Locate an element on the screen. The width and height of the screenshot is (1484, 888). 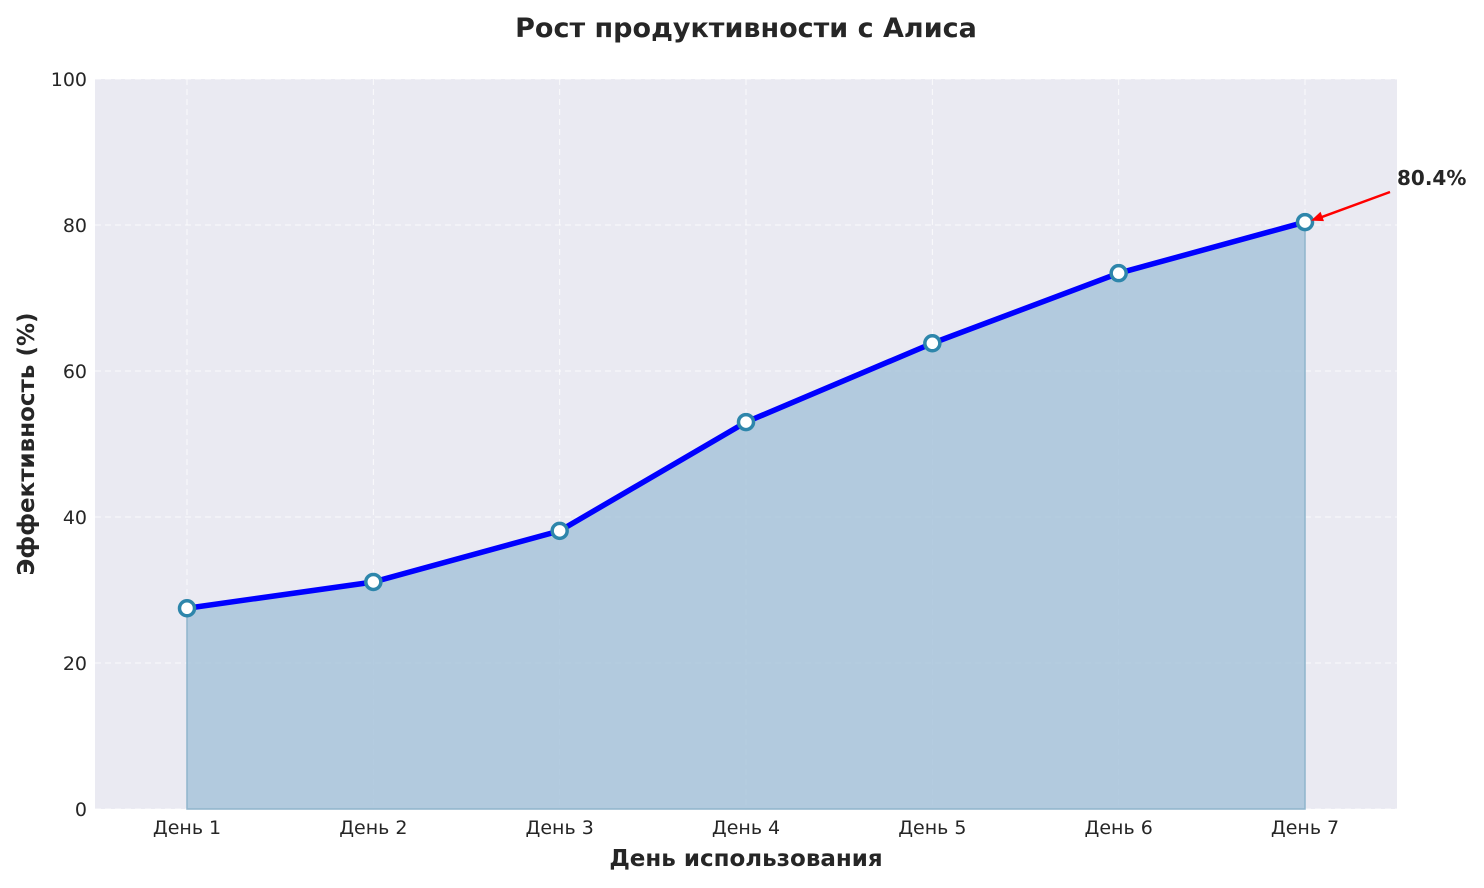
y-tick-label: 60 is located at coordinates (75, 372).